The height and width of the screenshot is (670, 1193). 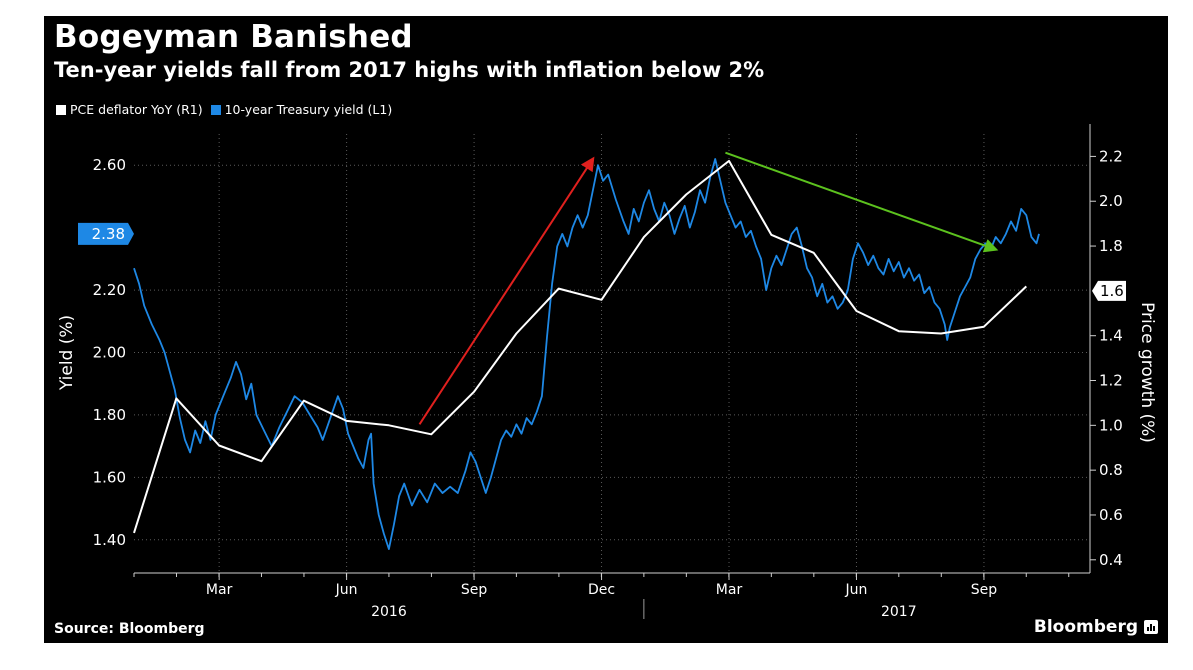 I want to click on legend-label-pce: PCE deflator YoY (R1), so click(x=136, y=109).